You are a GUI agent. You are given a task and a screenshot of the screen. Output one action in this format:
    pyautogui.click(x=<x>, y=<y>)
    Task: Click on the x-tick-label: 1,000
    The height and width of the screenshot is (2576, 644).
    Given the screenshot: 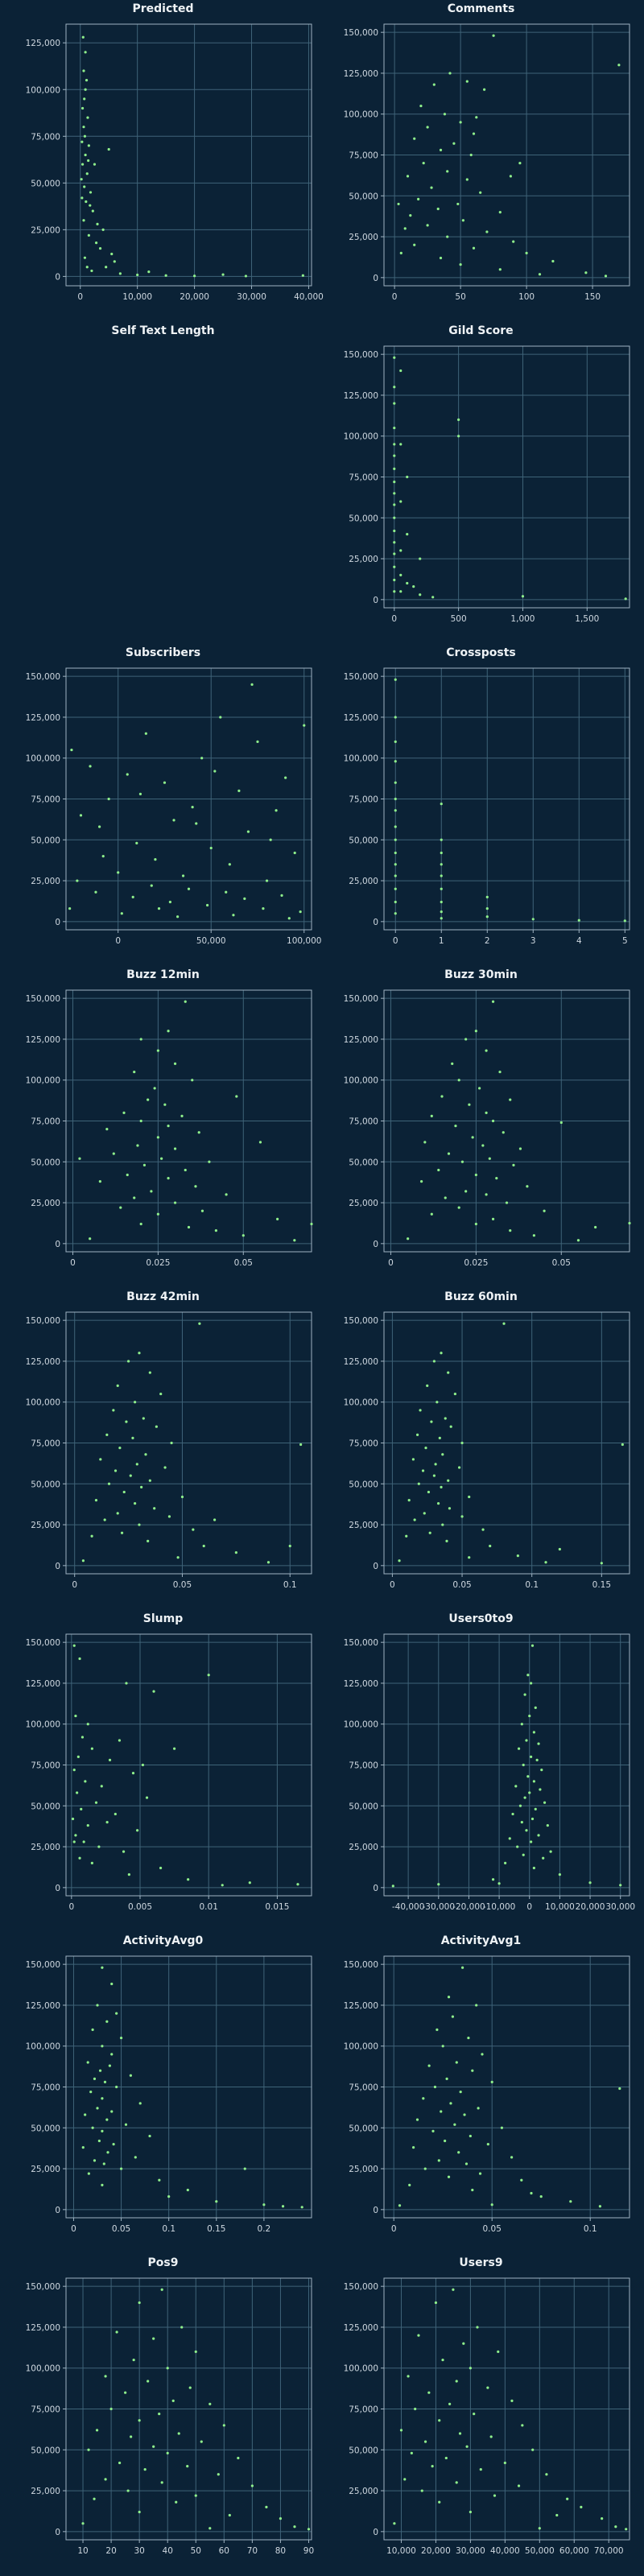 What is the action you would take?
    pyautogui.click(x=522, y=619)
    